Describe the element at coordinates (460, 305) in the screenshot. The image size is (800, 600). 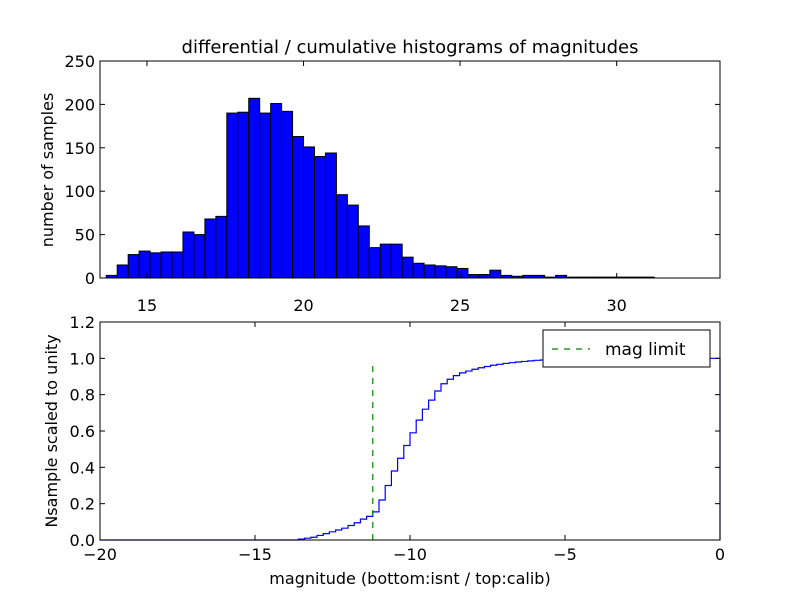
I see `top-x-tick-label: 25` at that location.